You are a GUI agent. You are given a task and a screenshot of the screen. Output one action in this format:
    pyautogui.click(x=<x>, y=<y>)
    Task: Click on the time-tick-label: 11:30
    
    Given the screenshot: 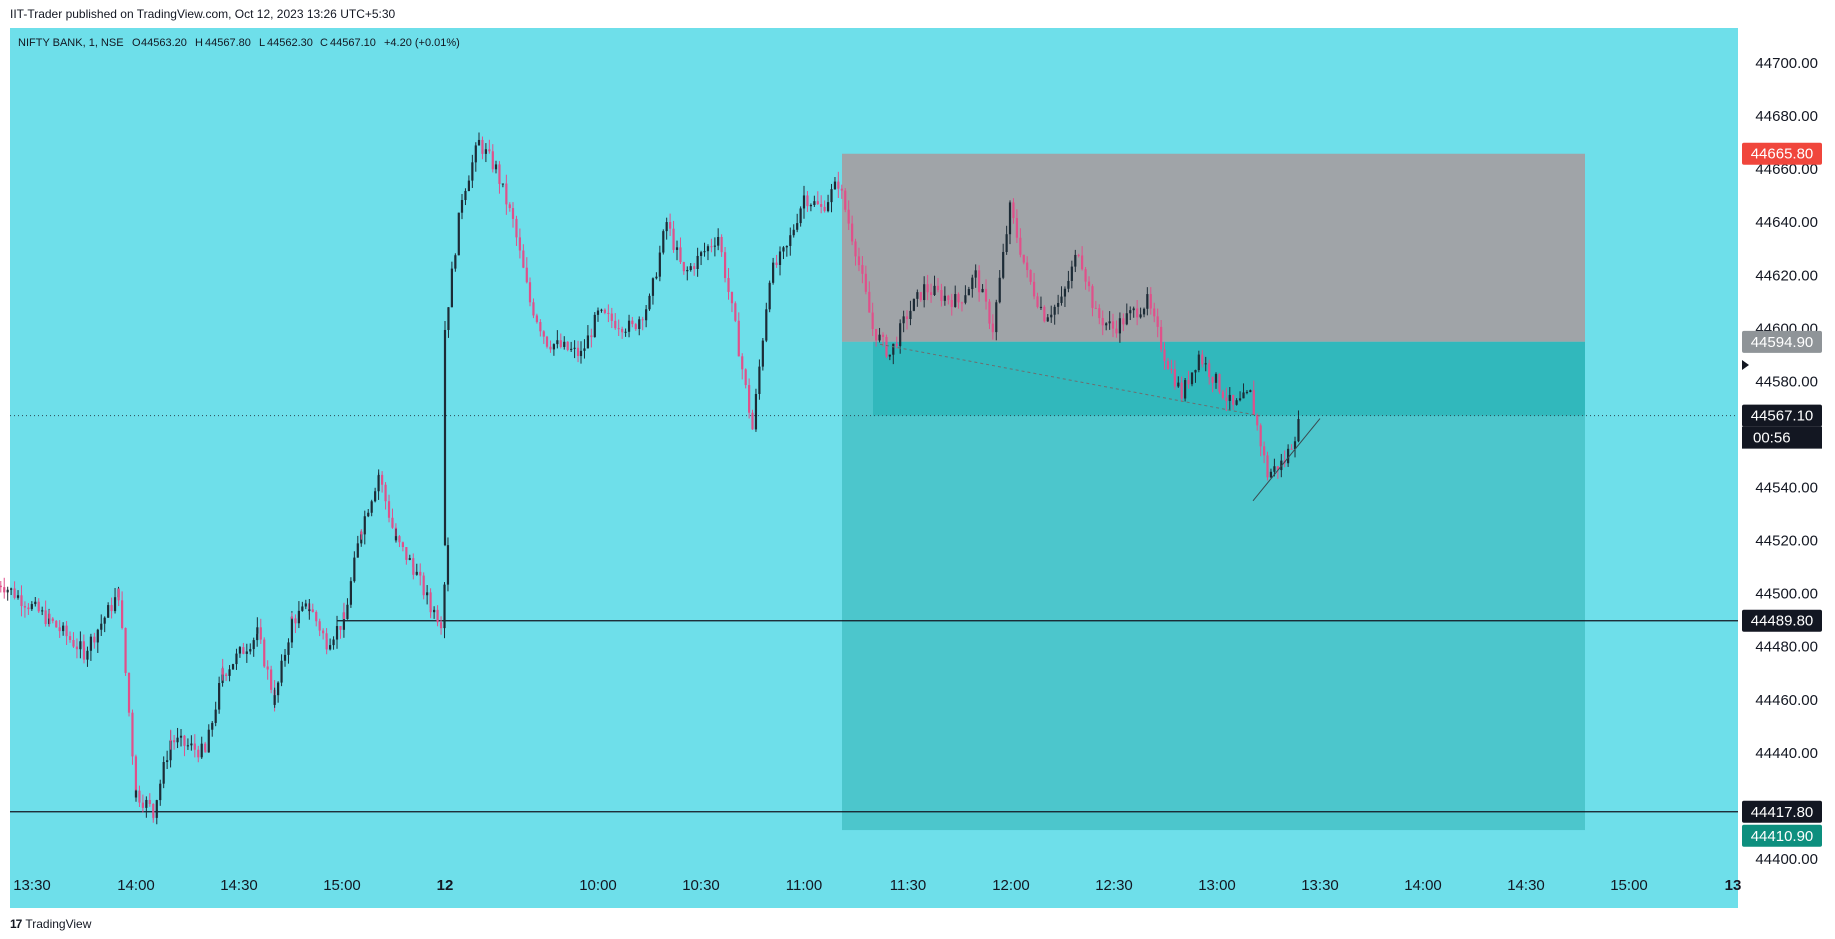 What is the action you would take?
    pyautogui.click(x=908, y=885)
    